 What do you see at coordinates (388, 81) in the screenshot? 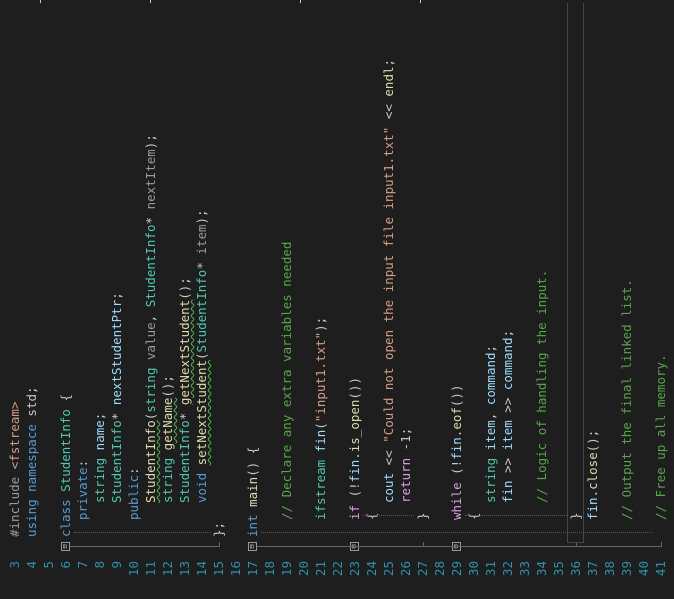
I see `code-token: endl` at bounding box center [388, 81].